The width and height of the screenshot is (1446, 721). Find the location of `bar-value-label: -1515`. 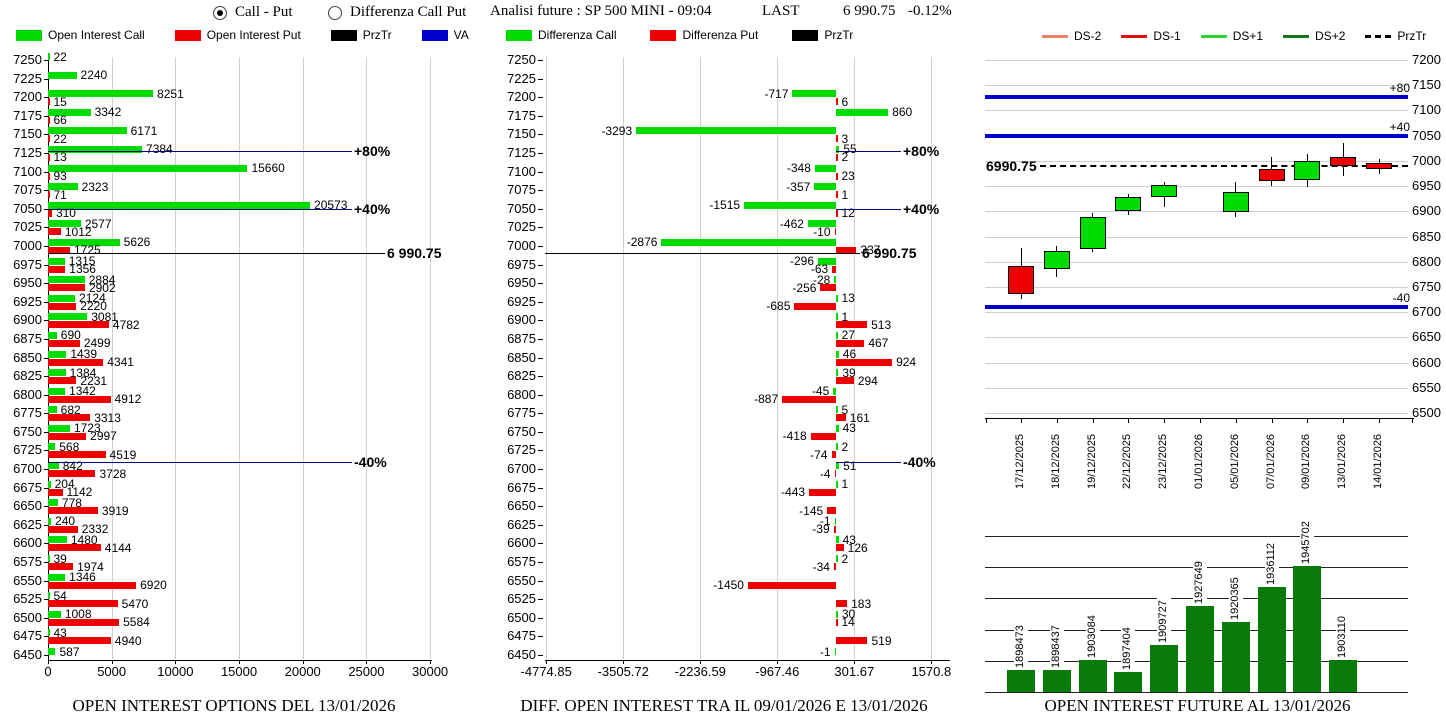

bar-value-label: -1515 is located at coordinates (725, 205).